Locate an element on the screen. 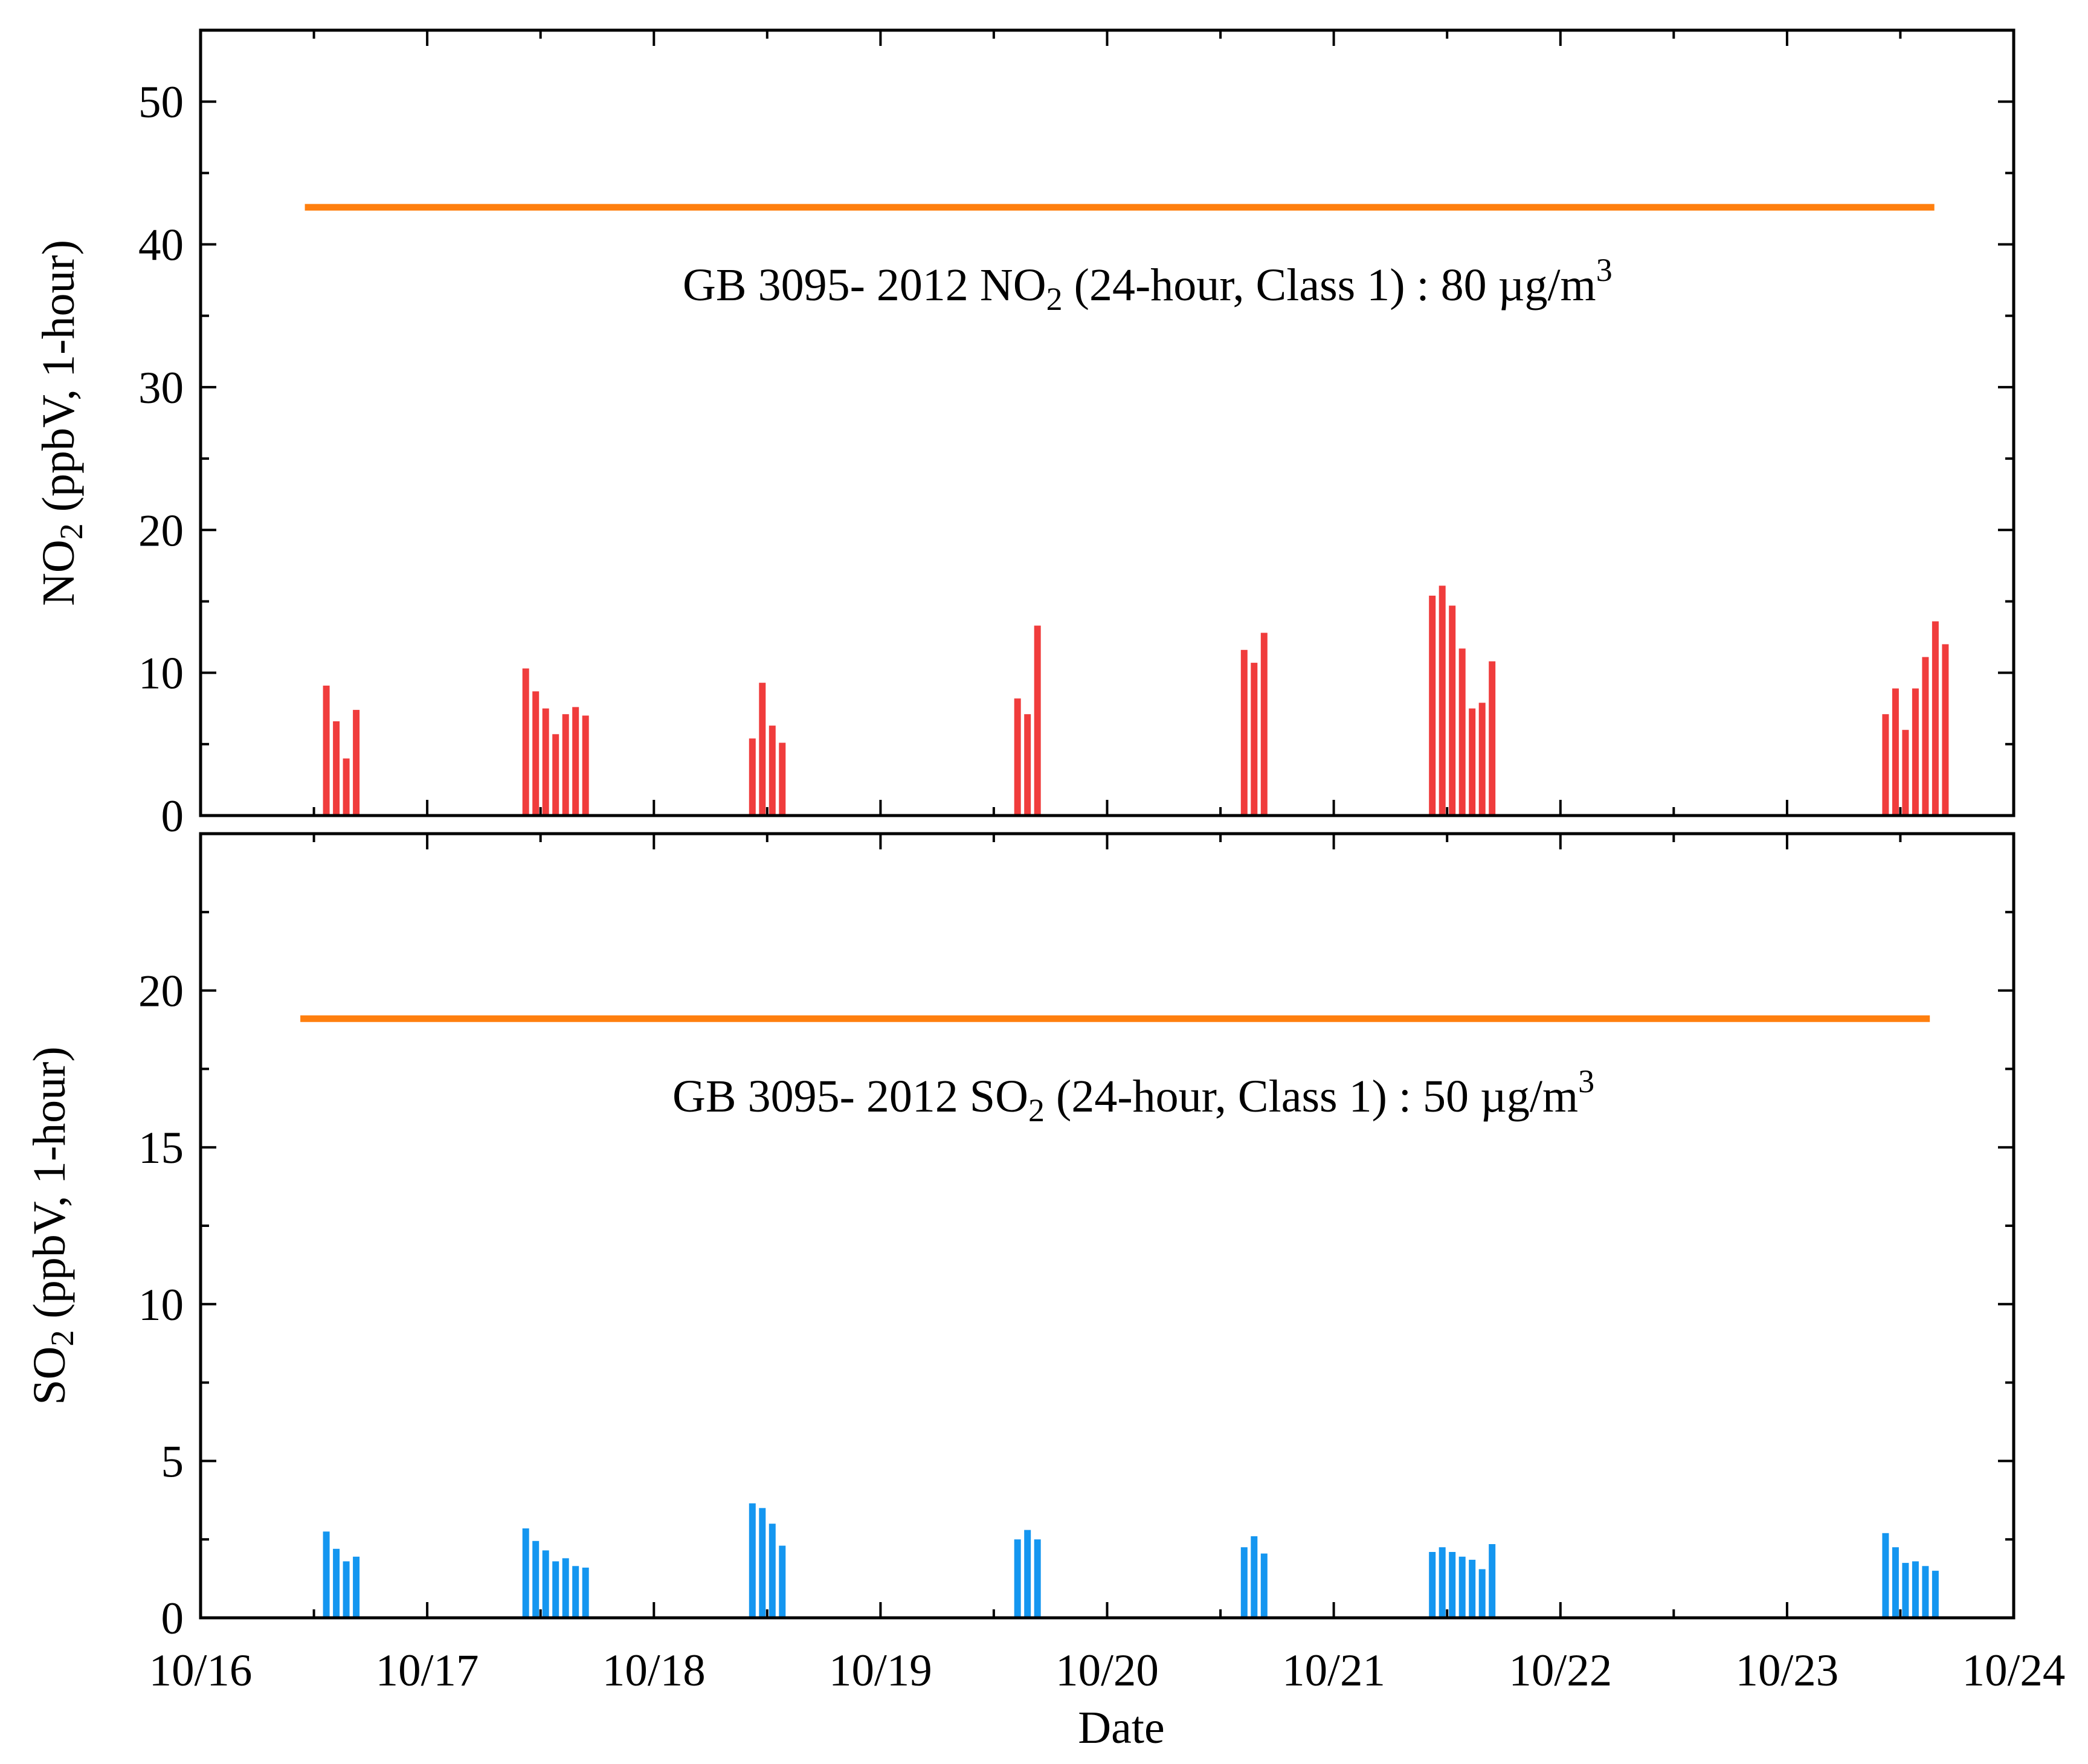 This screenshot has width=2088, height=1764. x-tick-label: 10/19 is located at coordinates (880, 1671).